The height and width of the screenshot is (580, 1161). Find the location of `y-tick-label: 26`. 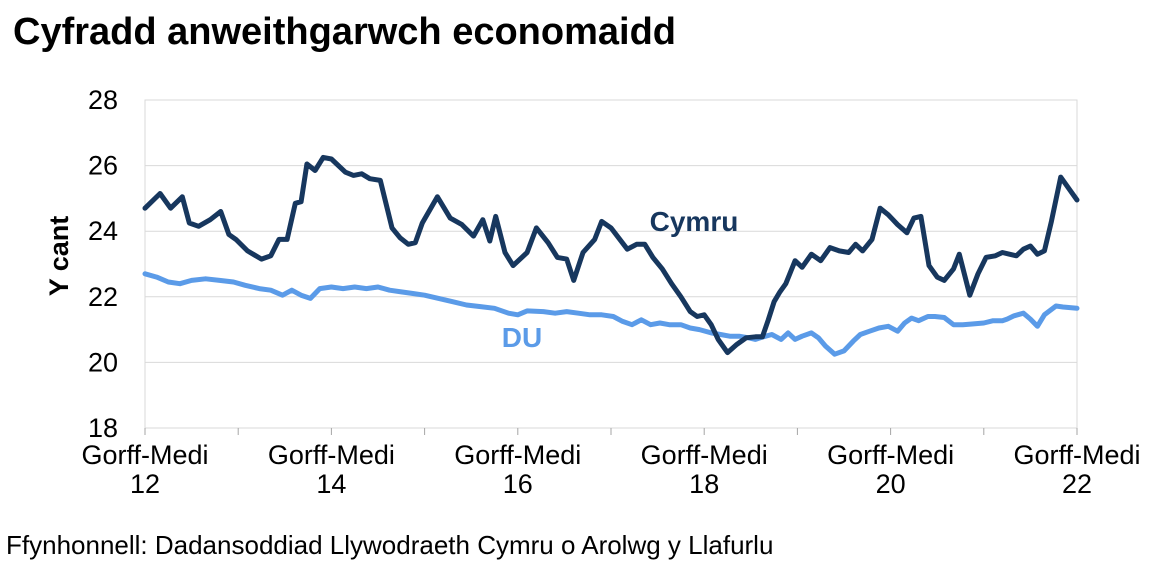

y-tick-label: 26 is located at coordinates (103, 166).